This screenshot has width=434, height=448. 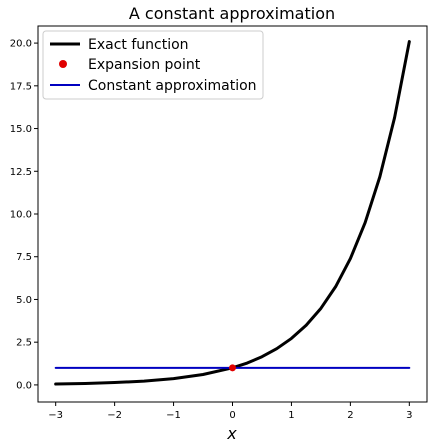 What do you see at coordinates (232, 415) in the screenshot?
I see `x-tick-label: 0` at bounding box center [232, 415].